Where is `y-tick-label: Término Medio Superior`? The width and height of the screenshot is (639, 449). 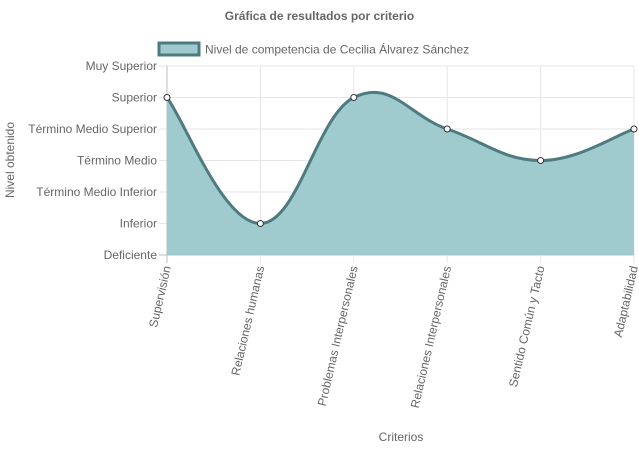 y-tick-label: Término Medio Superior is located at coordinates (92, 129).